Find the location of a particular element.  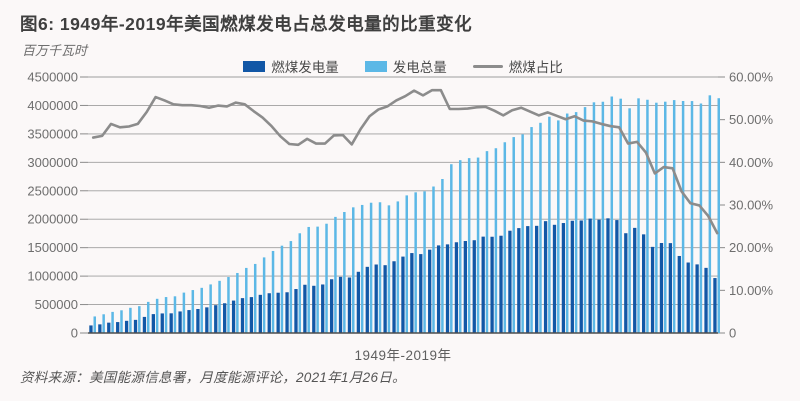

svg-text: 10.00% is located at coordinates (751, 290).